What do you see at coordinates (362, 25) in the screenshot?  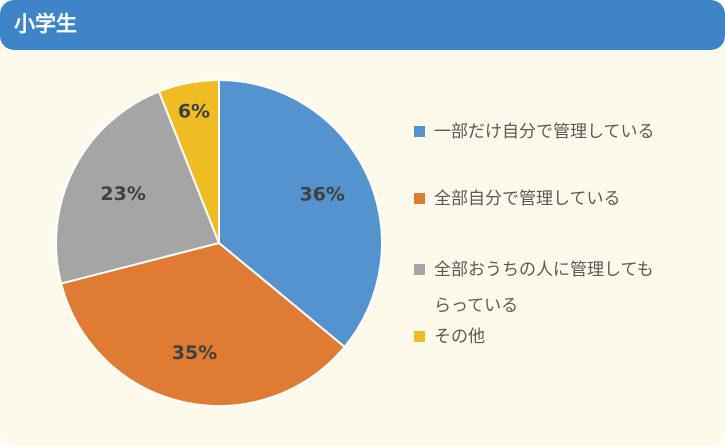 I see `header-bar: 小学生` at bounding box center [362, 25].